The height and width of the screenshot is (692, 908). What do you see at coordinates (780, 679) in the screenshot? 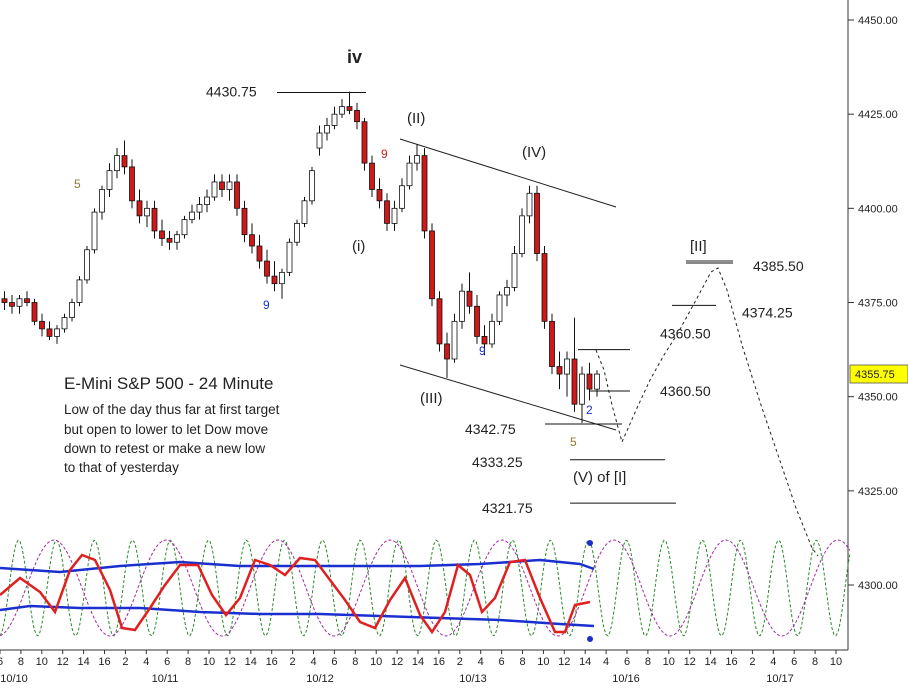
I see `date-label: 10/17` at bounding box center [780, 679].